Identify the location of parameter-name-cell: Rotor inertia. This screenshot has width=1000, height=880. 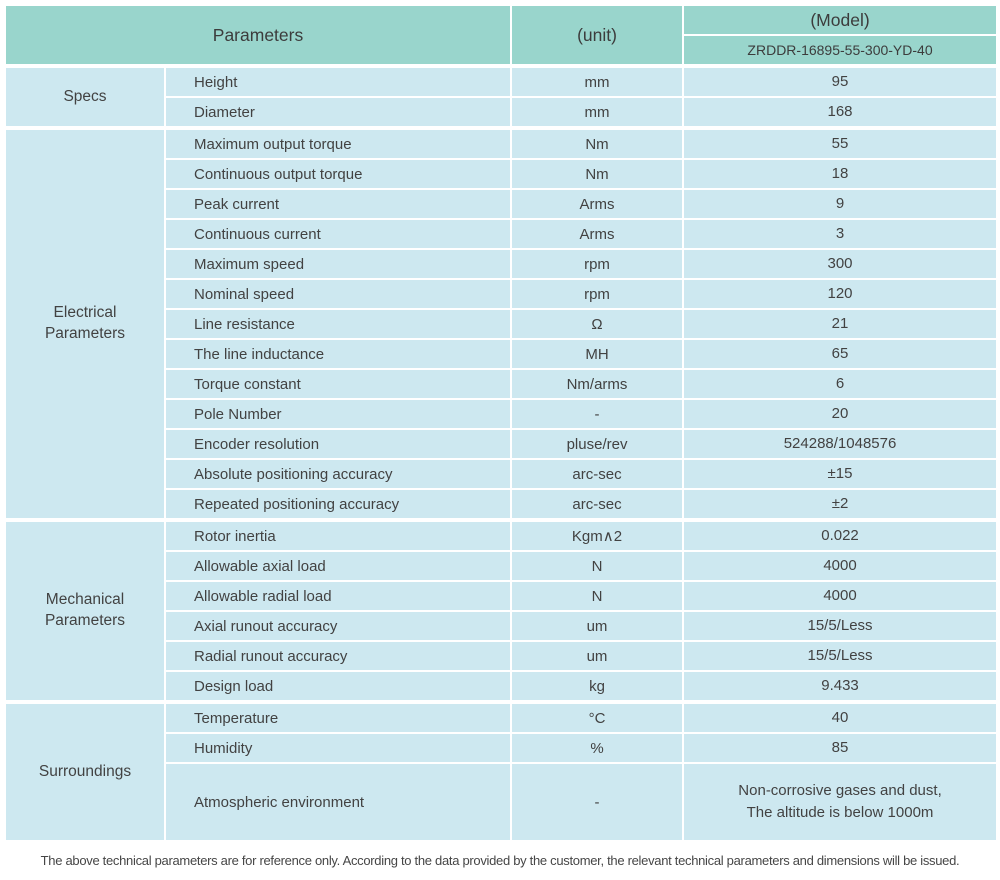
(338, 535).